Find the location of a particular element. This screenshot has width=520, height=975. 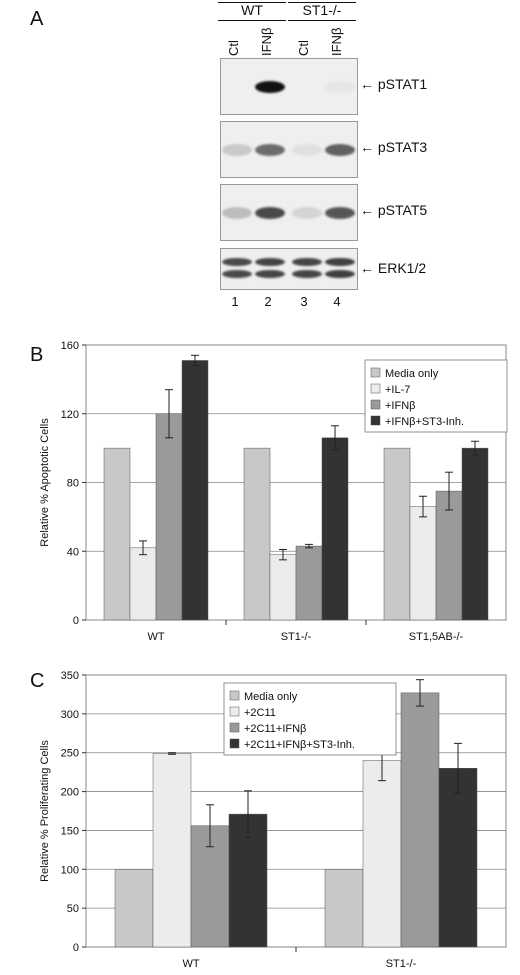

y-tick-label: 50 is located at coordinates (73, 909).